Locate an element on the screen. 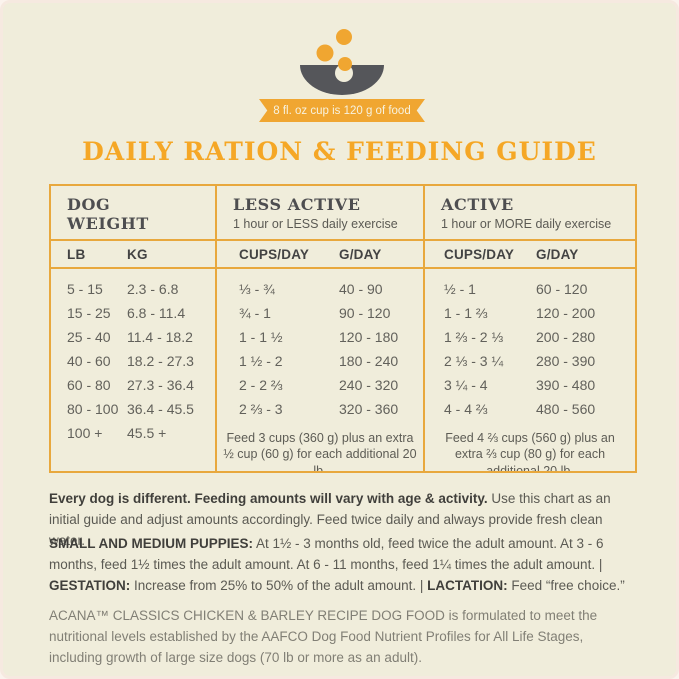 The height and width of the screenshot is (679, 679). table-cell: 18.2 - 27.3 is located at coordinates (160, 361).